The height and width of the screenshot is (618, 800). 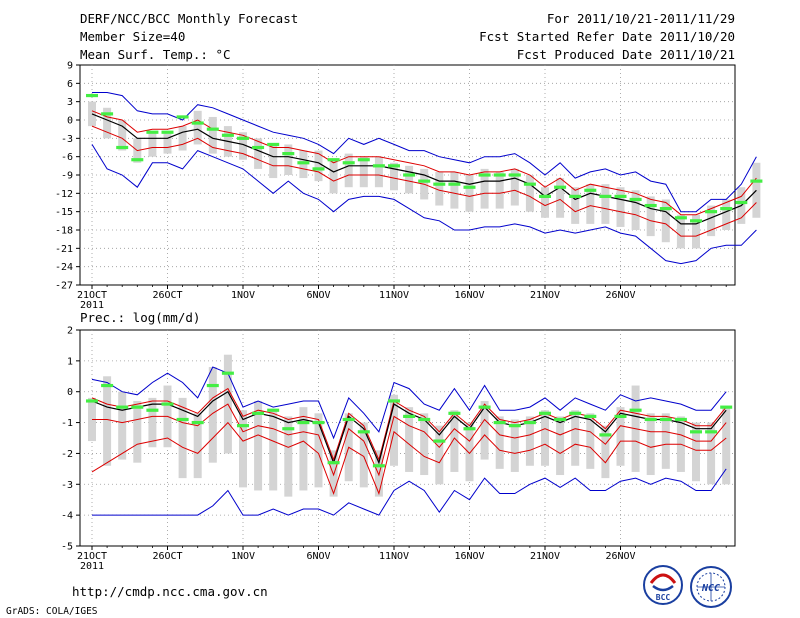 What do you see at coordinates (92, 305) in the screenshot?
I see `x-year-label: 2011` at bounding box center [92, 305].